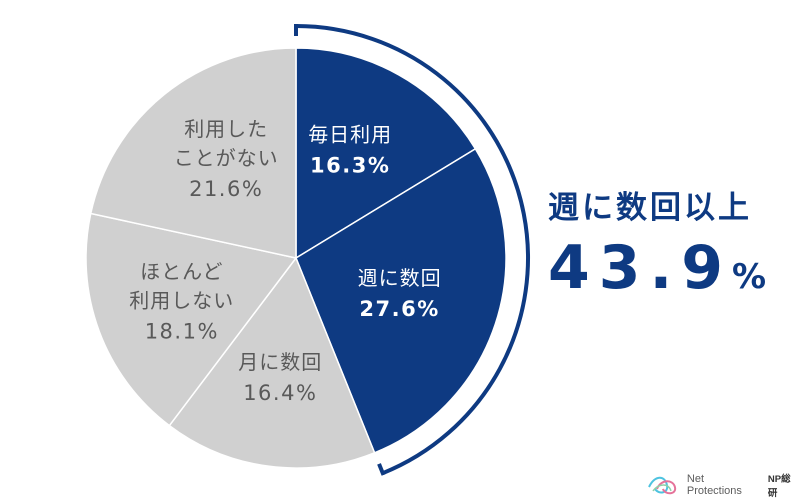  I want to click on slice-value-never: 21.6%, so click(226, 189).